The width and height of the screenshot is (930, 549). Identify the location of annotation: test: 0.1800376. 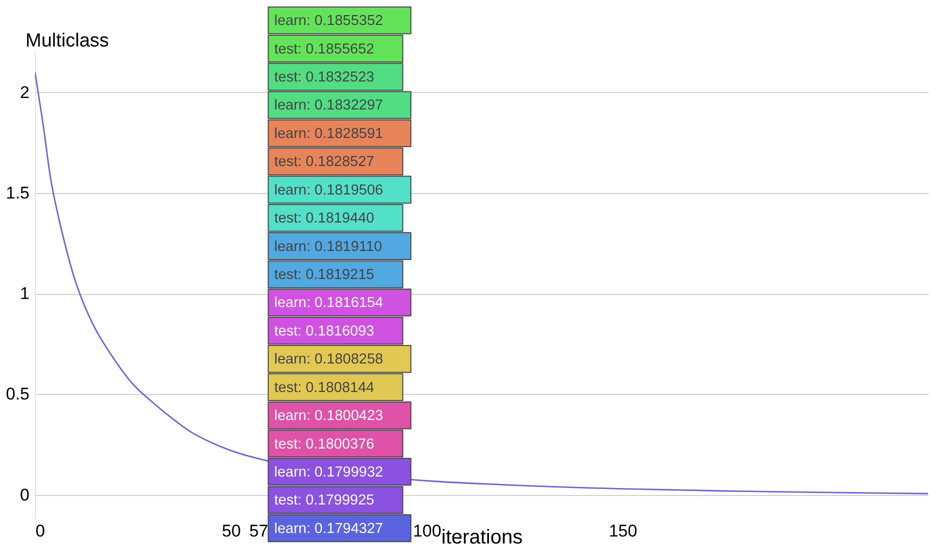
(324, 444).